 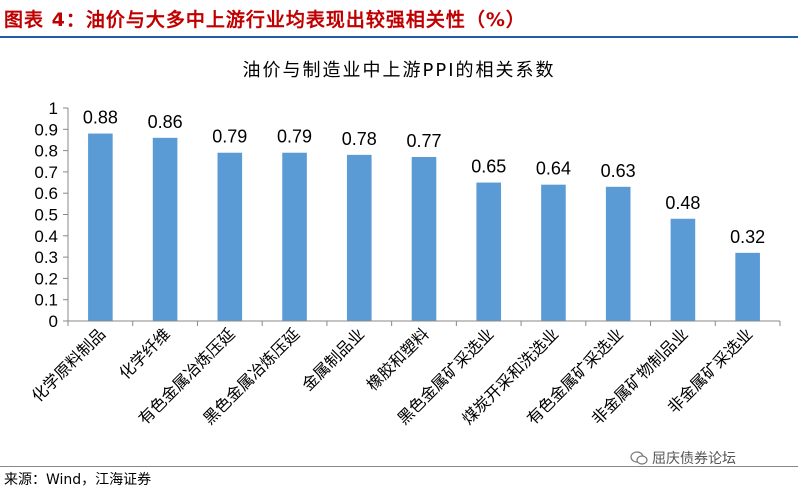 I want to click on chart-title: 油价与制造业中上游PPI的相关系数, so click(x=399, y=70).